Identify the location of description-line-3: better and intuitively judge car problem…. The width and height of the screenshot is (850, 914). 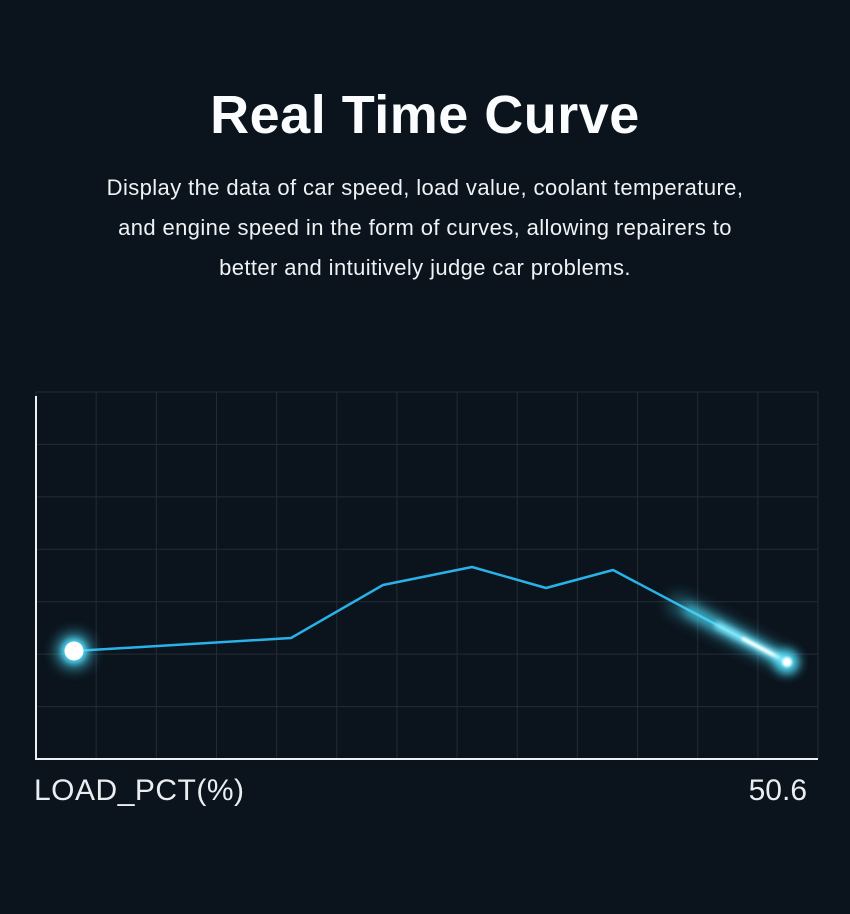
(425, 267).